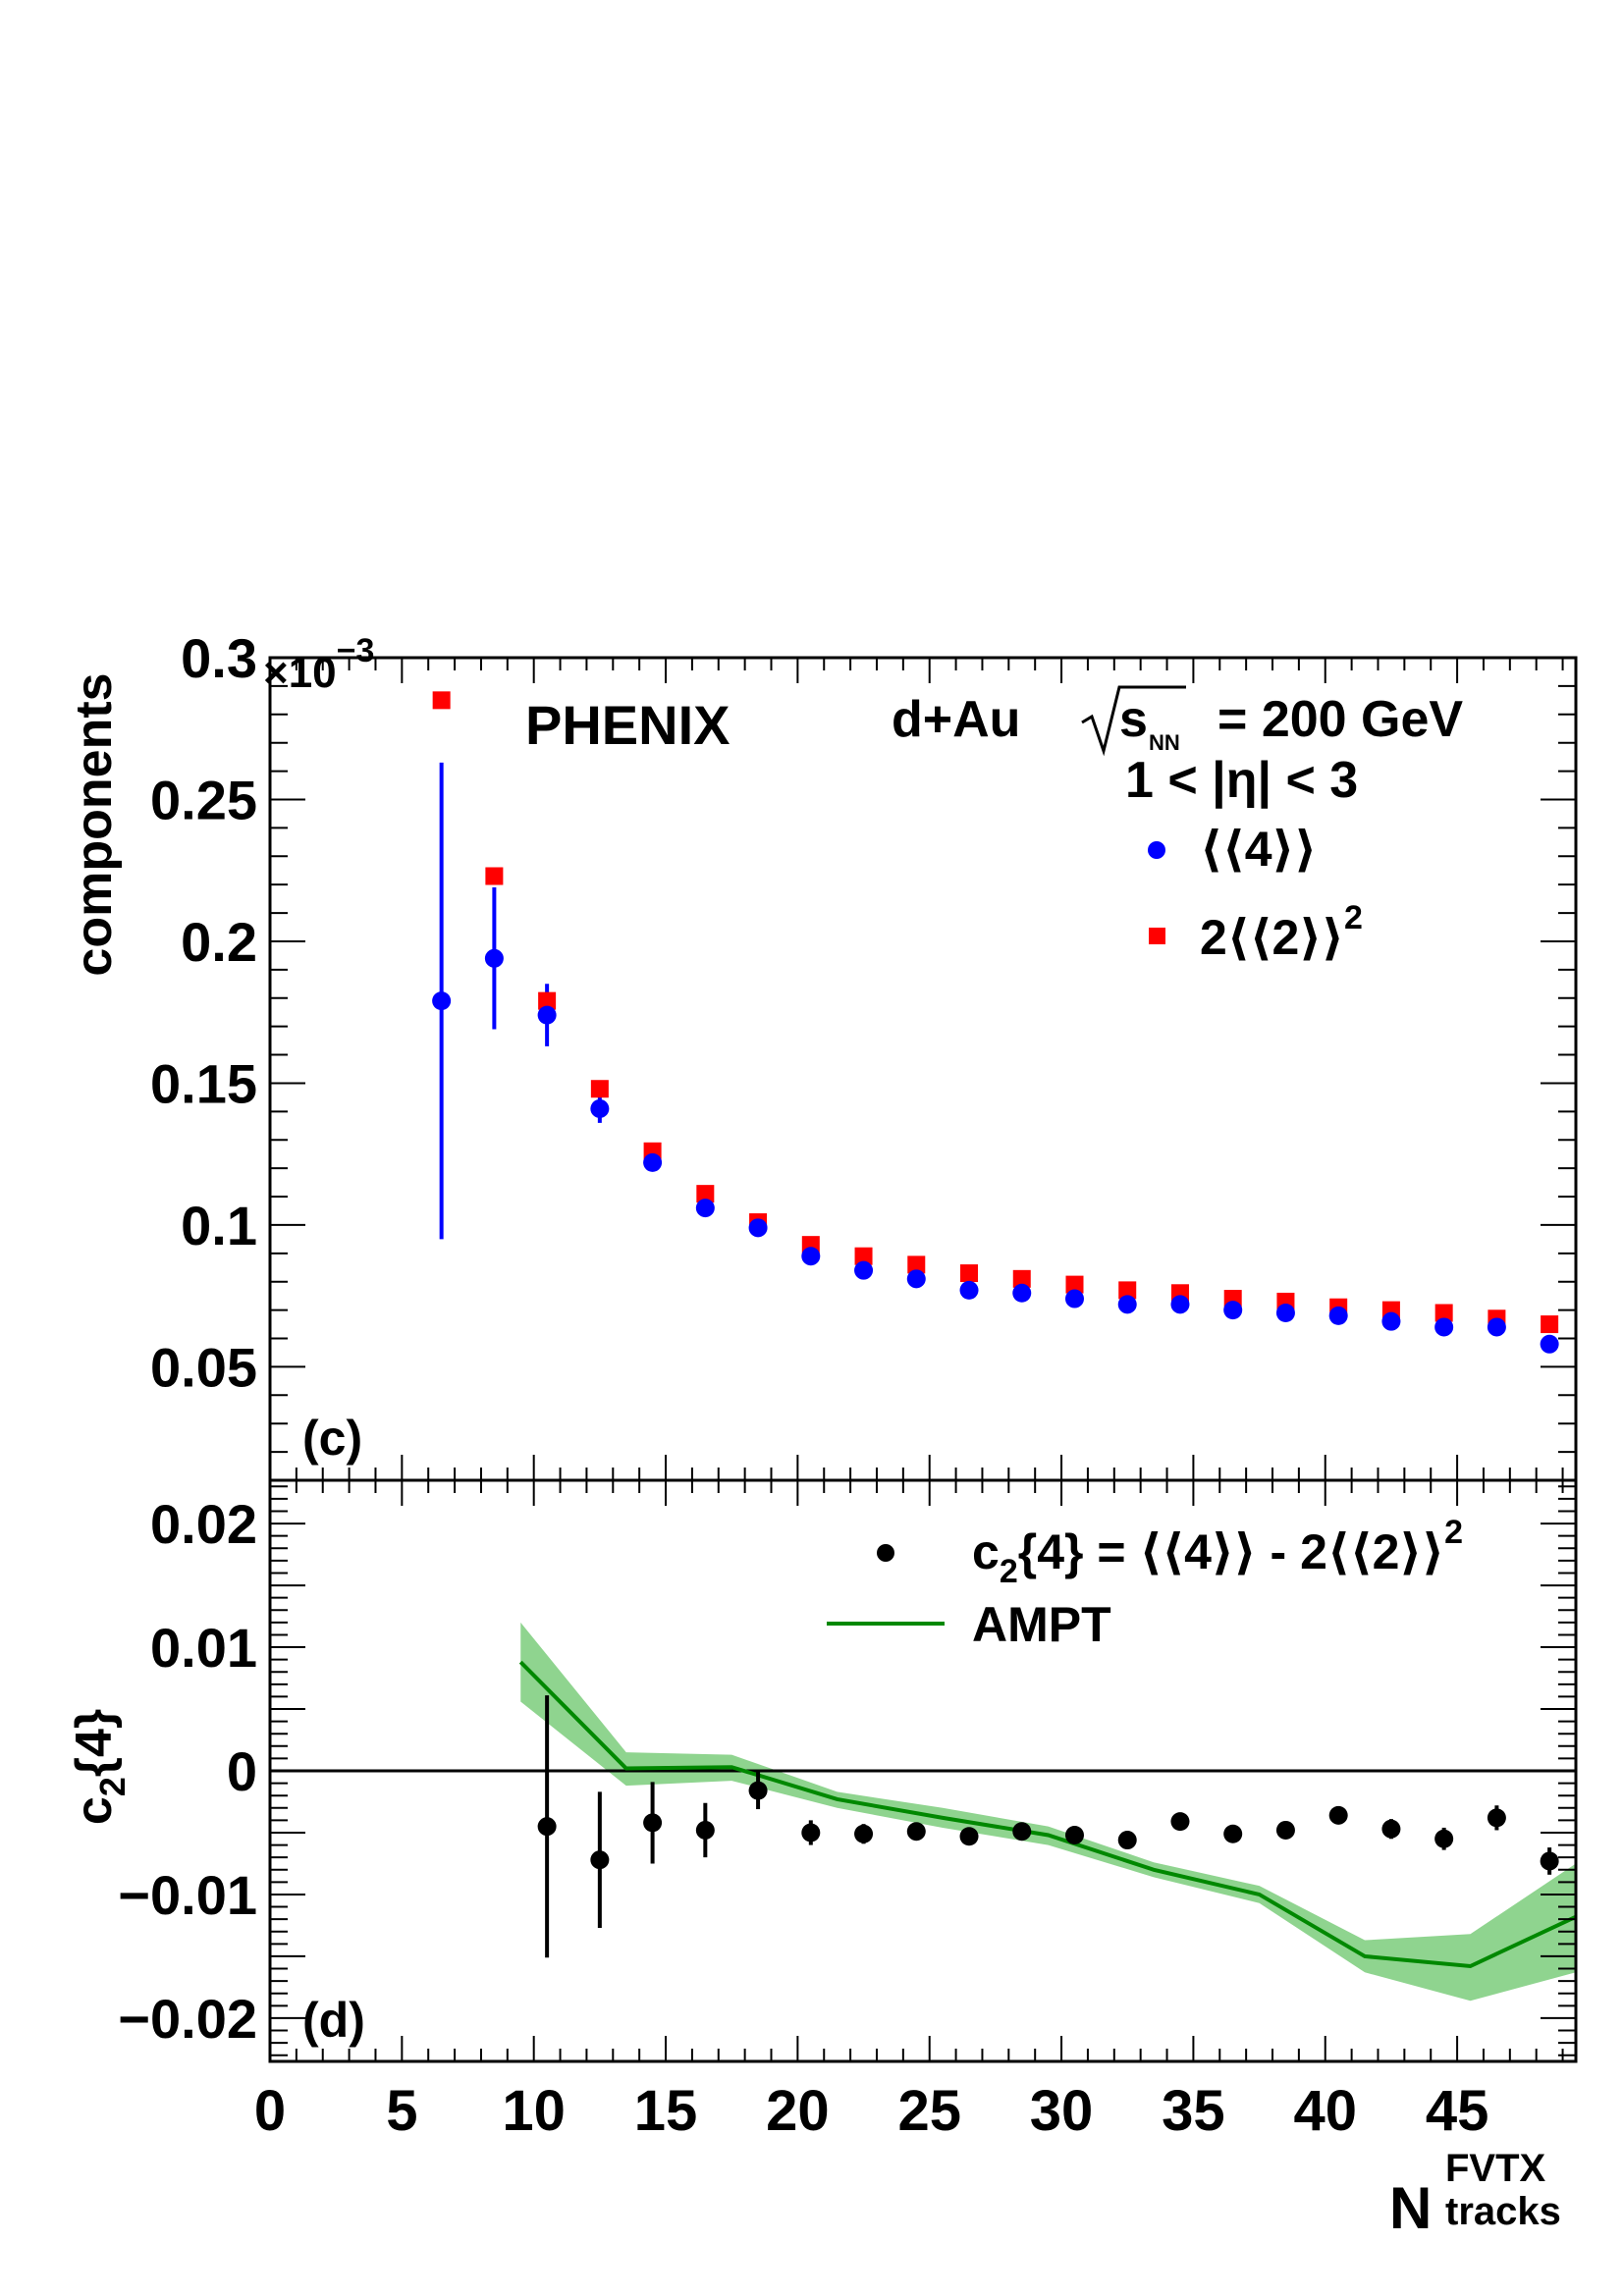  Describe the element at coordinates (1062, 2111) in the screenshot. I see `x-tick-label: 30` at that location.